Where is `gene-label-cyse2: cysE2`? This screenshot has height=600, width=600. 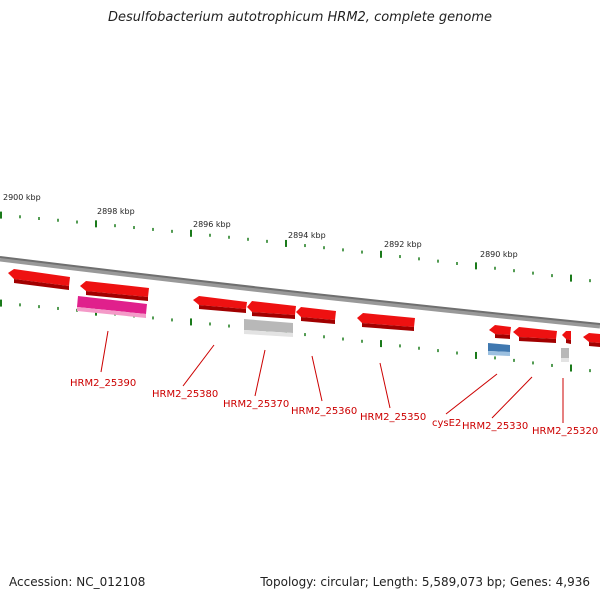
gene-label-cyse2: cysE2 is located at coordinates (446, 423).